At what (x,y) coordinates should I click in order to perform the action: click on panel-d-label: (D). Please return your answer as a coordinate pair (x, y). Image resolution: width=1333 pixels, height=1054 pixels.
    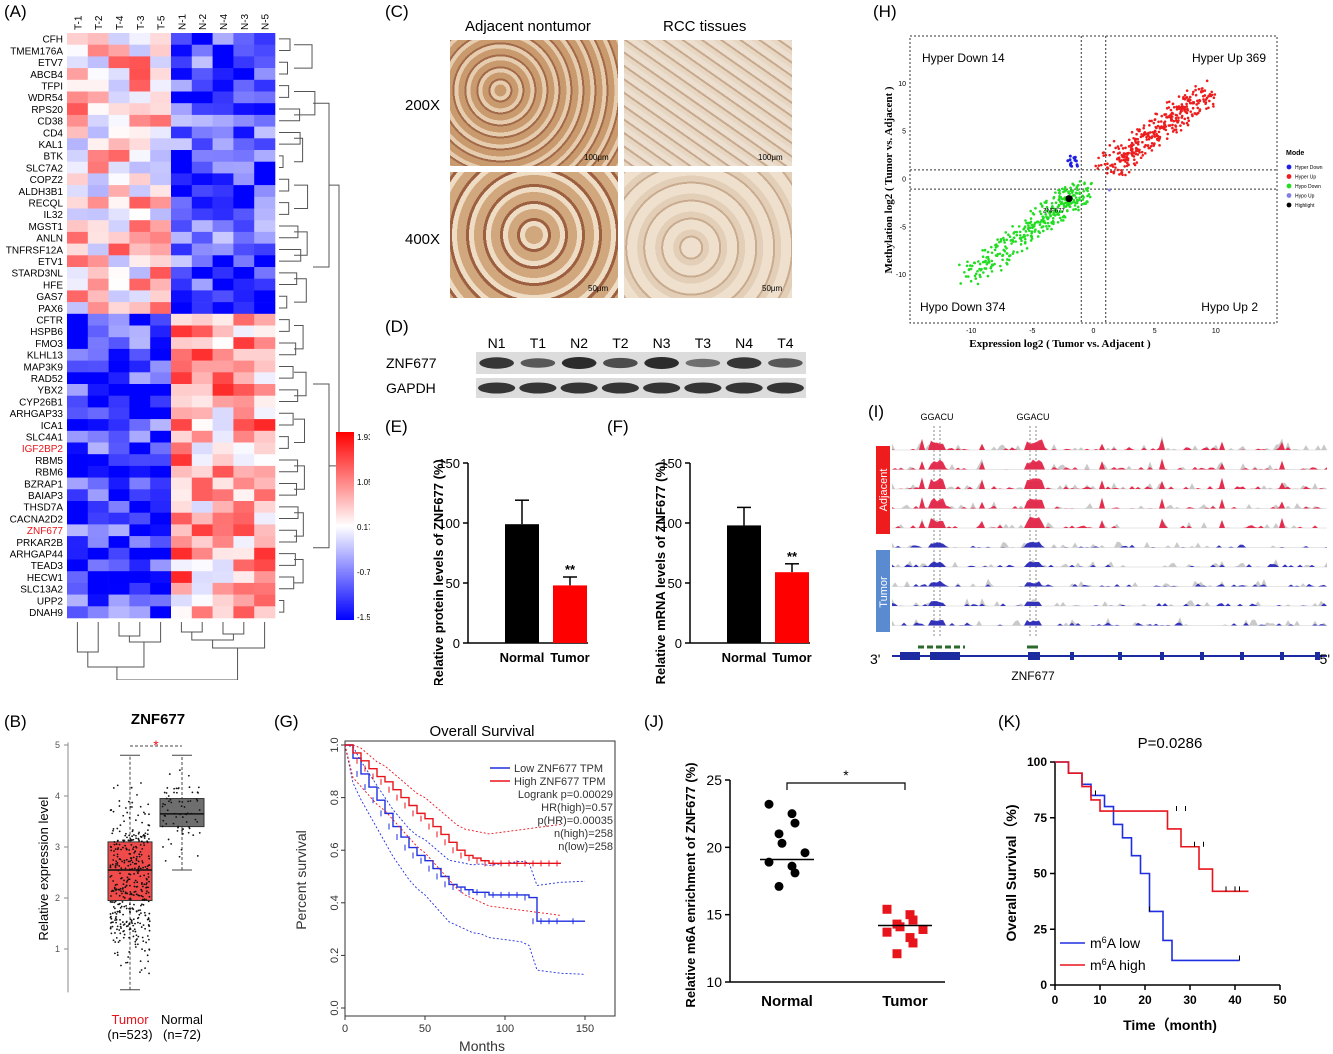
    Looking at the image, I should click on (397, 326).